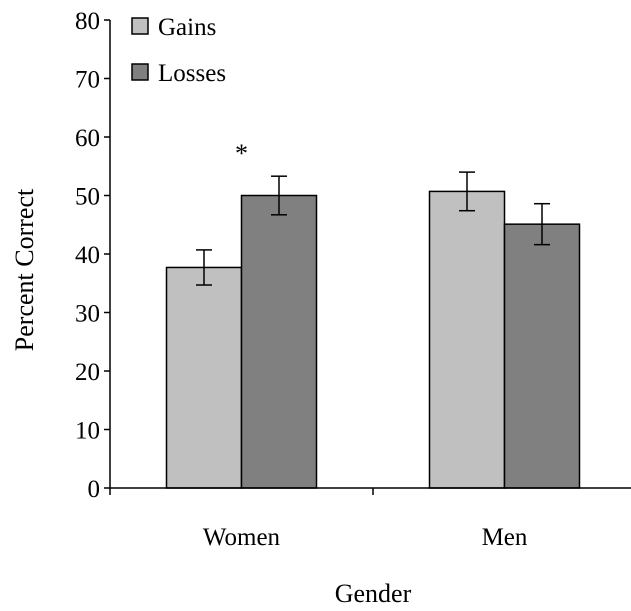 The width and height of the screenshot is (631, 611). What do you see at coordinates (87, 314) in the screenshot?
I see `y-tick-label-30: 30` at bounding box center [87, 314].